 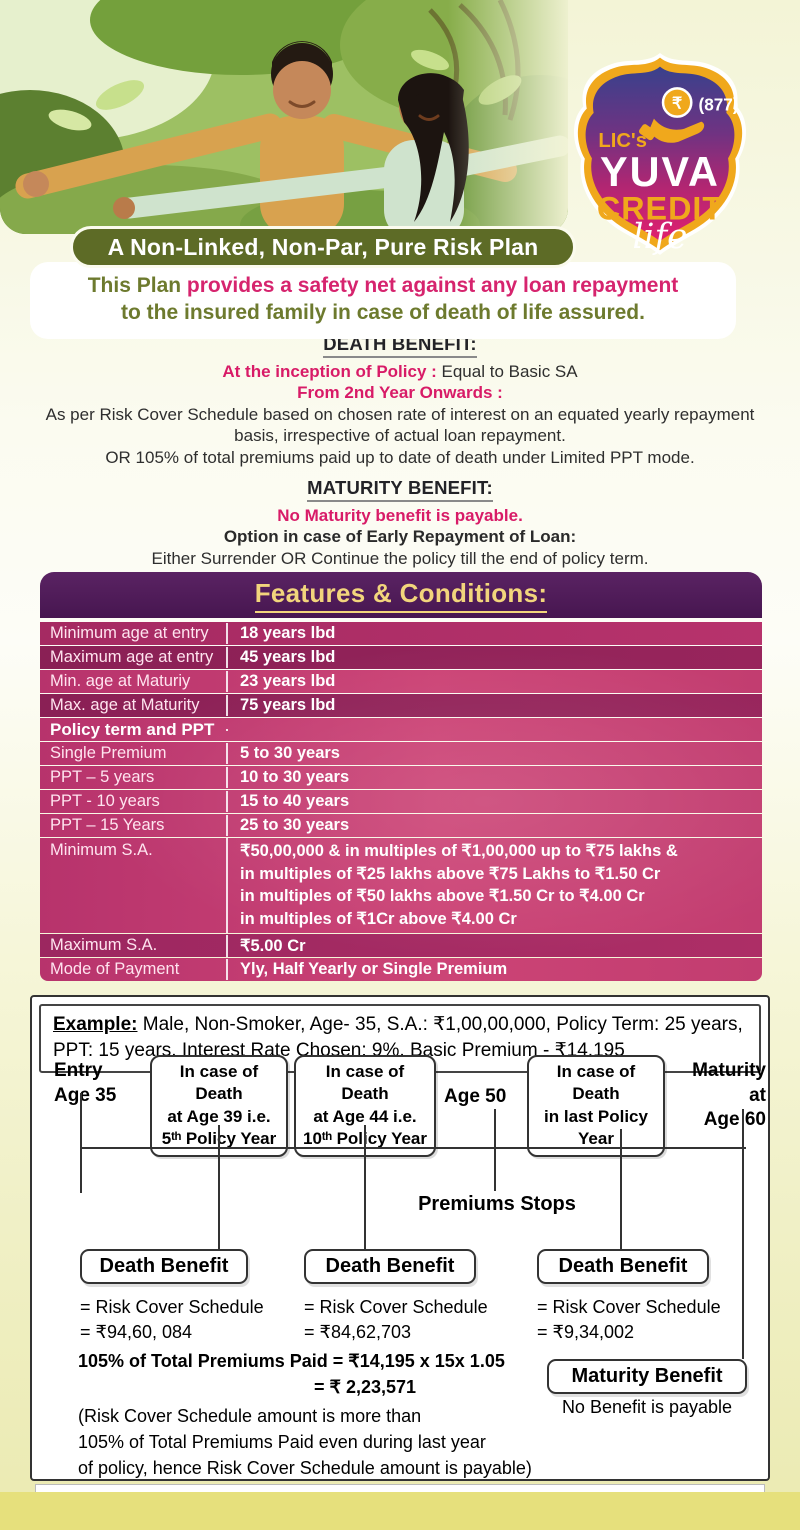 I want to click on yuva-credit-badge: ₹ (877) LIC's YUVA CREDIT life, so click(x=660, y=161).